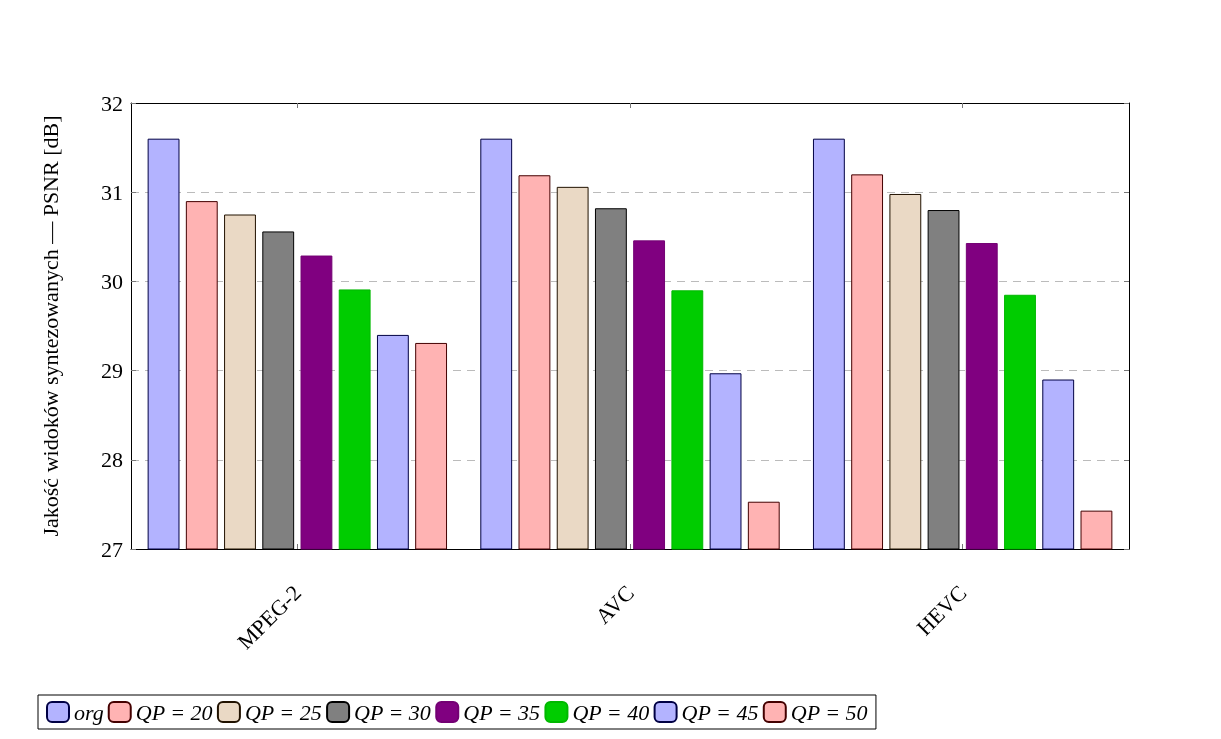 This screenshot has width=1221, height=739. Describe the element at coordinates (89, 712) in the screenshot. I see `legend-label: org` at that location.